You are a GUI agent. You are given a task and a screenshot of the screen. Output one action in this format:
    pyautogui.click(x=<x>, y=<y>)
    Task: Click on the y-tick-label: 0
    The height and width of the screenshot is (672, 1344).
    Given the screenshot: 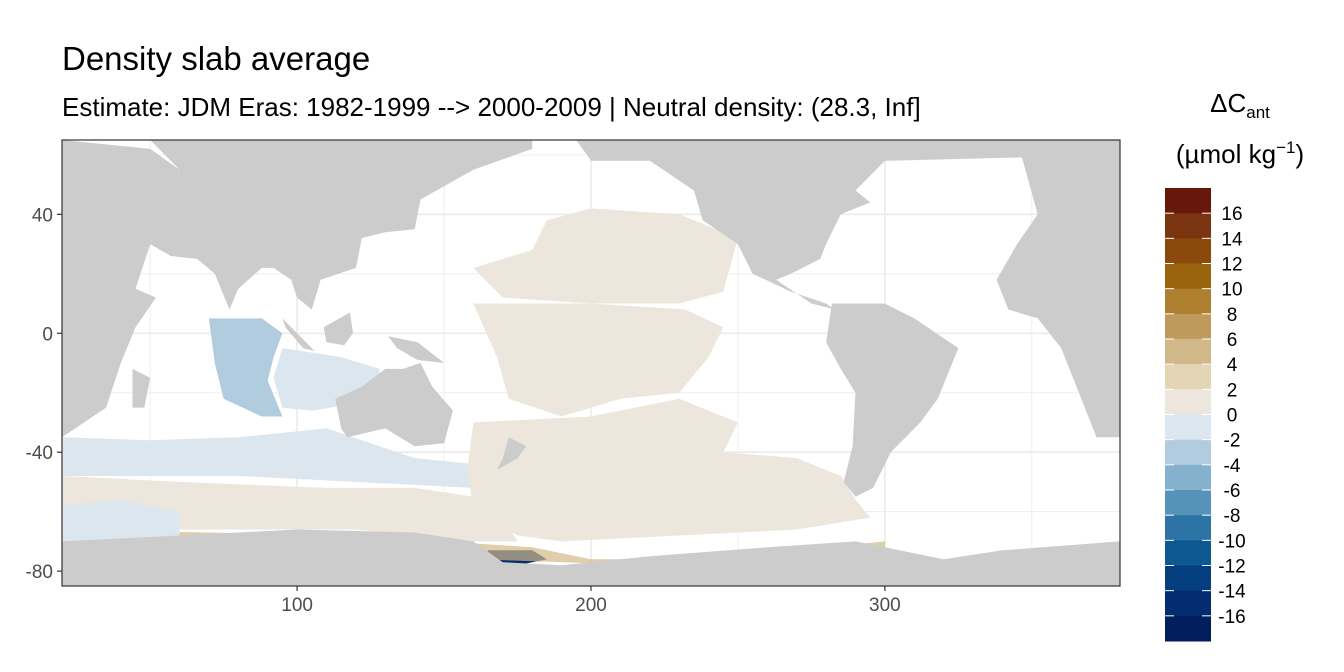 What is the action you would take?
    pyautogui.click(x=47, y=334)
    